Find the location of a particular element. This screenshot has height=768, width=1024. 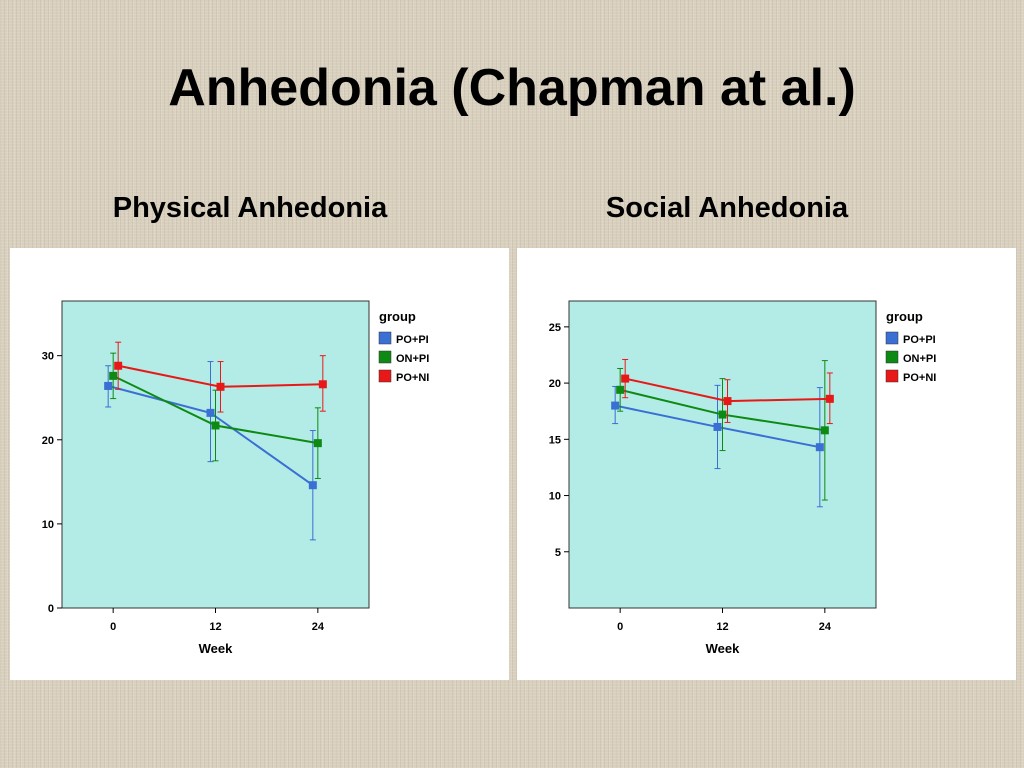

y-tick-label: 15 is located at coordinates (555, 440).